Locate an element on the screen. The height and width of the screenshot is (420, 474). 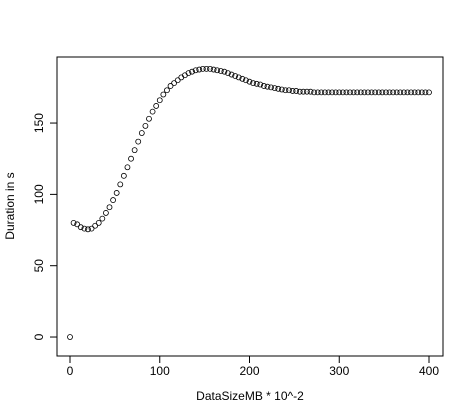
y-tick-label: 50 is located at coordinates (39, 266).